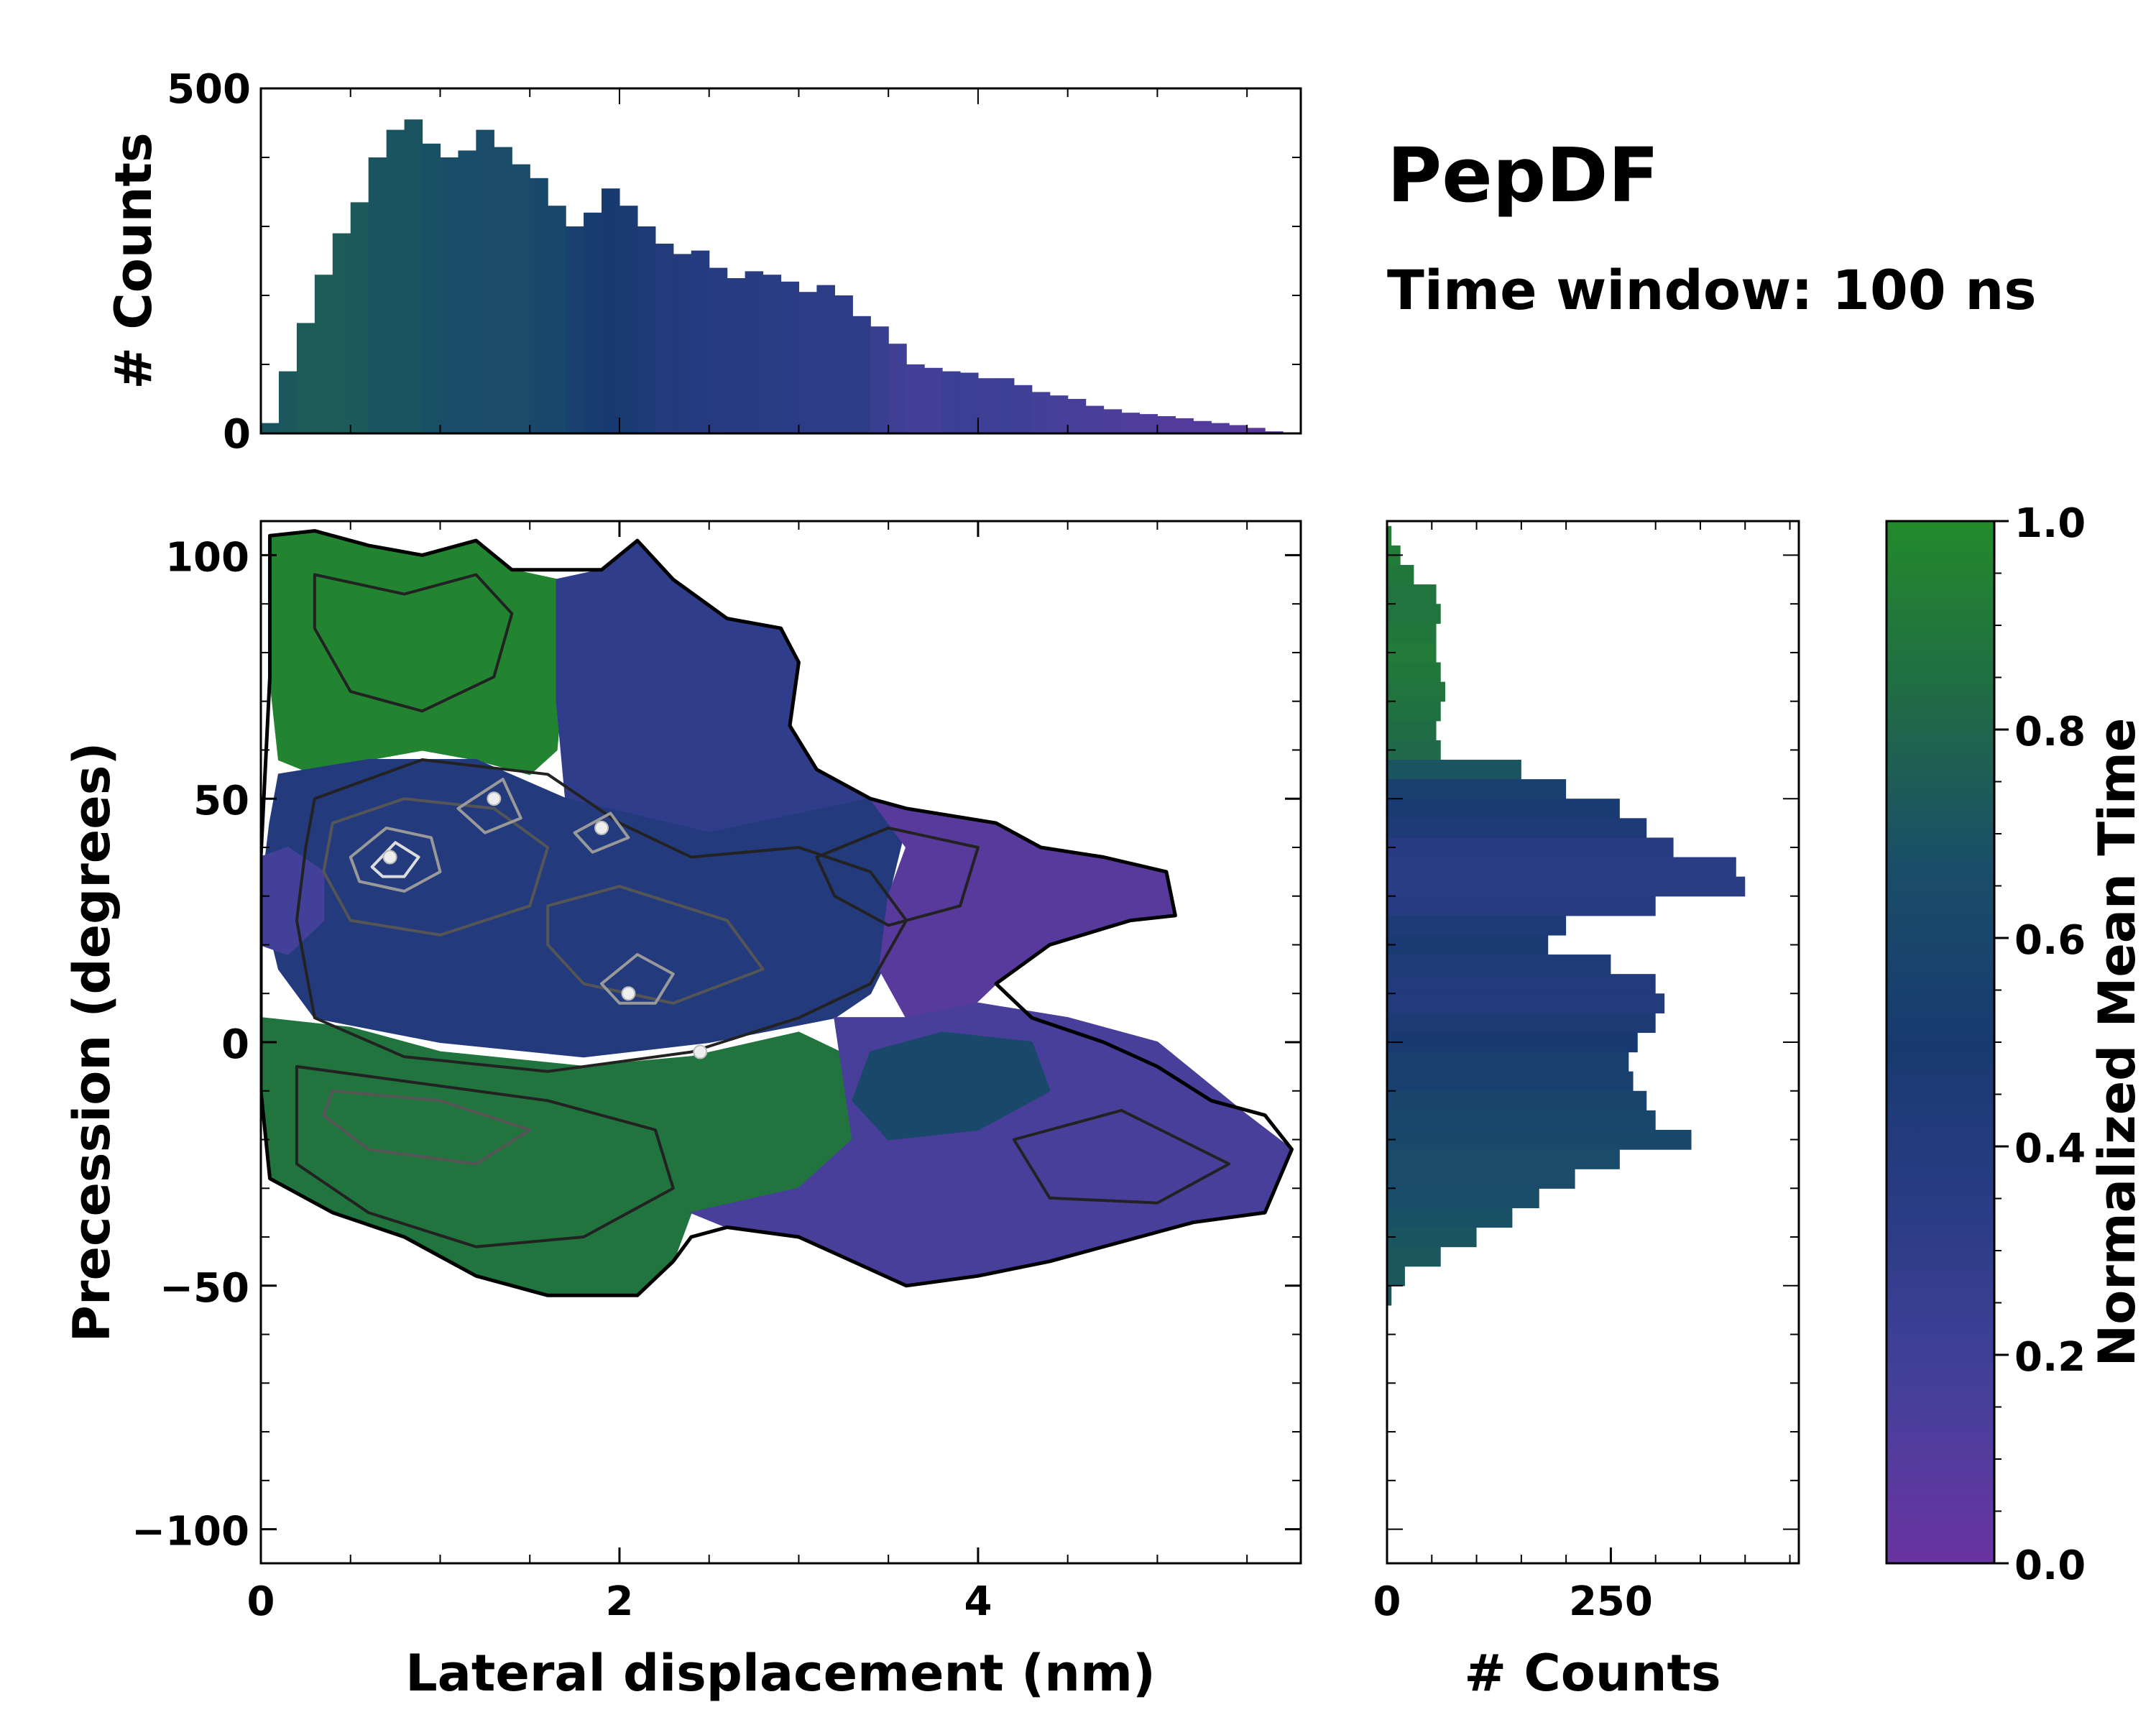 The image size is (2156, 1725). I want to click on colorbar-ticks: 0.0 0.2 0.4 0.6 0.8 1.0, so click(2040, 1044).